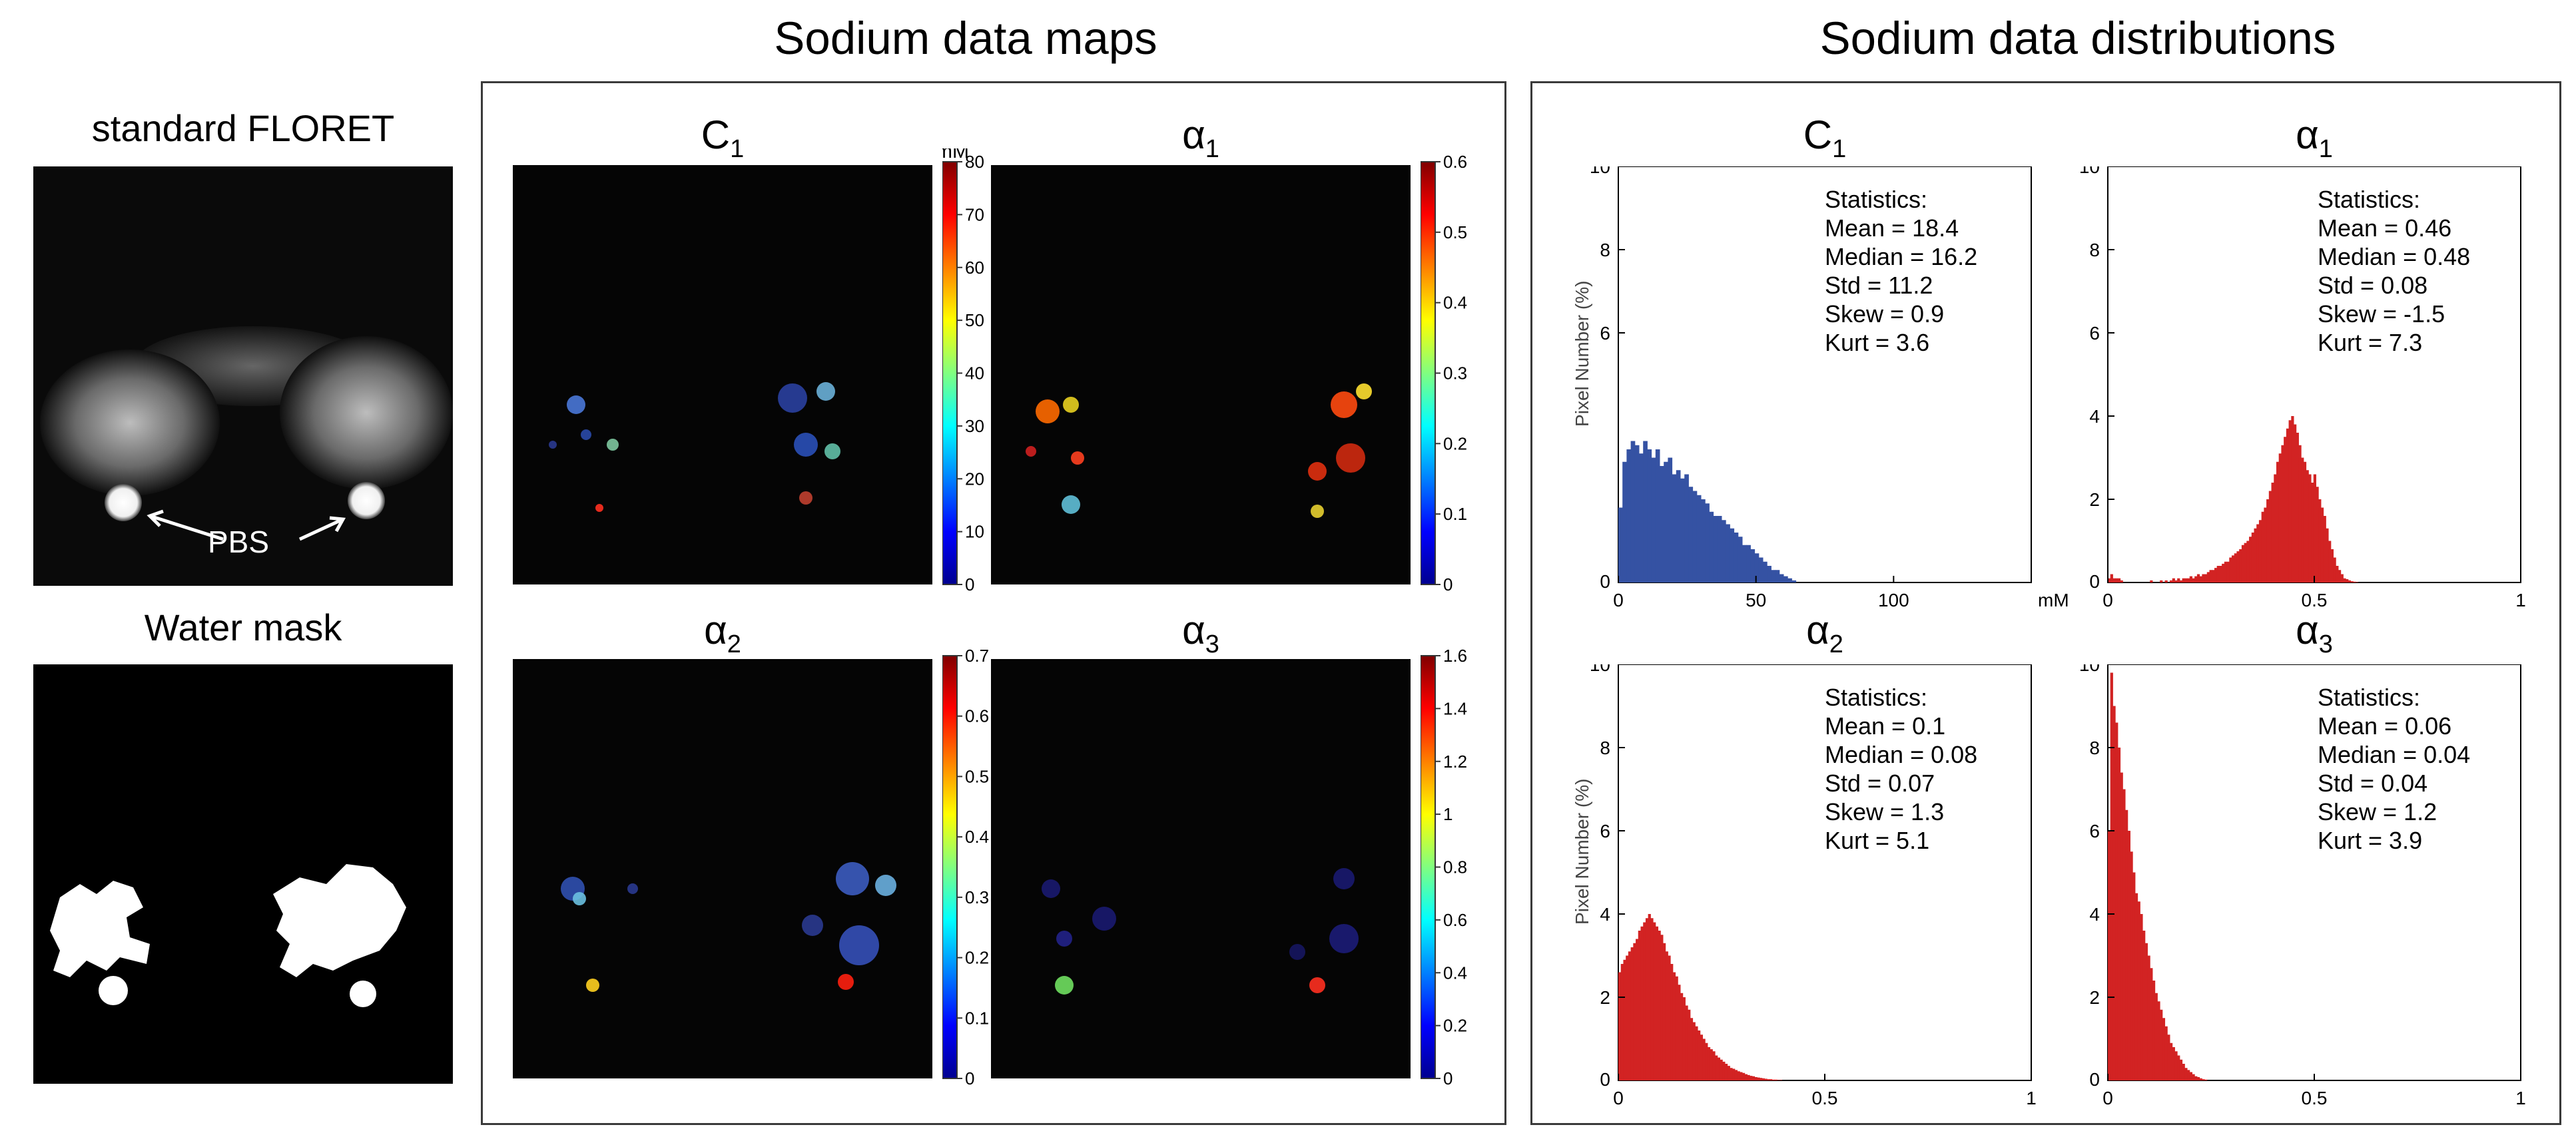  What do you see at coordinates (1455, 656) in the screenshot?
I see `colorbar-tick: 1.6` at bounding box center [1455, 656].